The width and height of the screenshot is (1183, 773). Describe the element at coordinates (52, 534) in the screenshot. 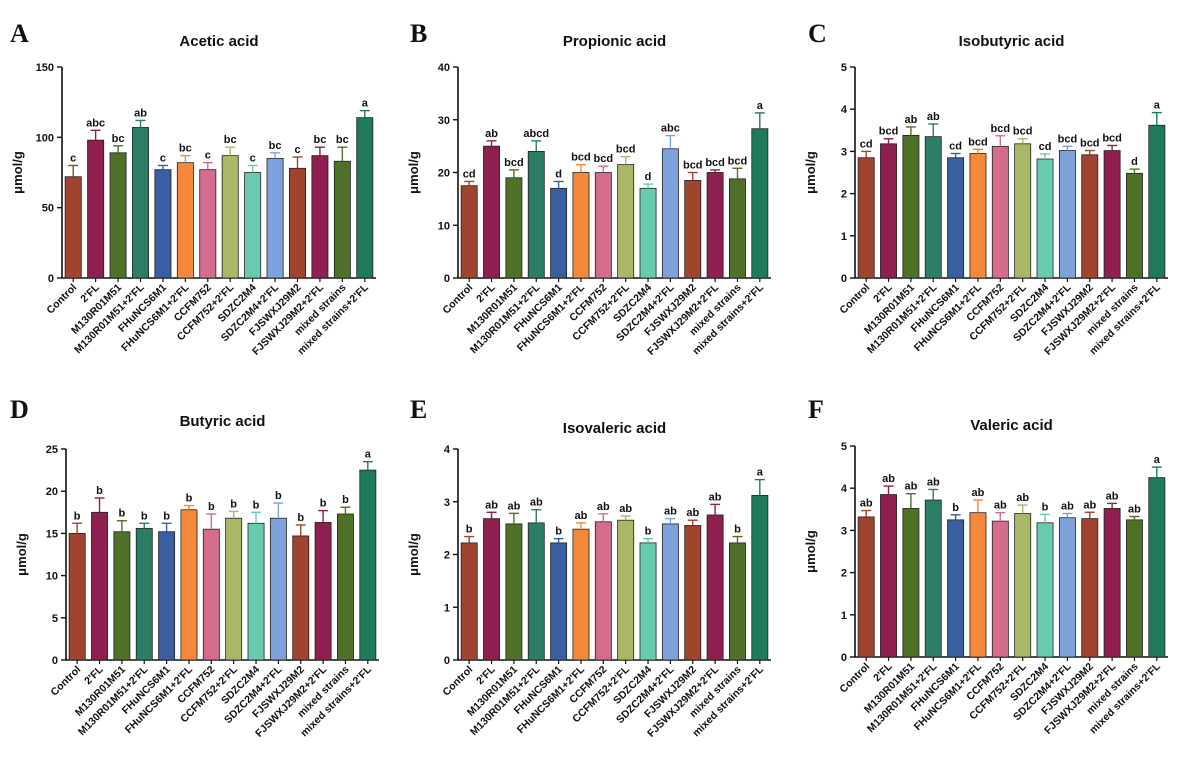

I see `y-tick-label: 15` at that location.